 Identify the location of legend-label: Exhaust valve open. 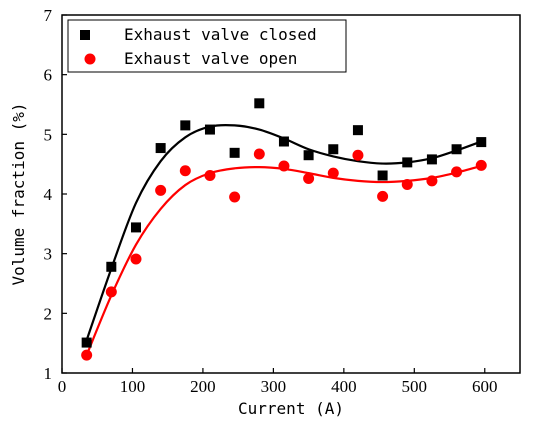
(210, 58).